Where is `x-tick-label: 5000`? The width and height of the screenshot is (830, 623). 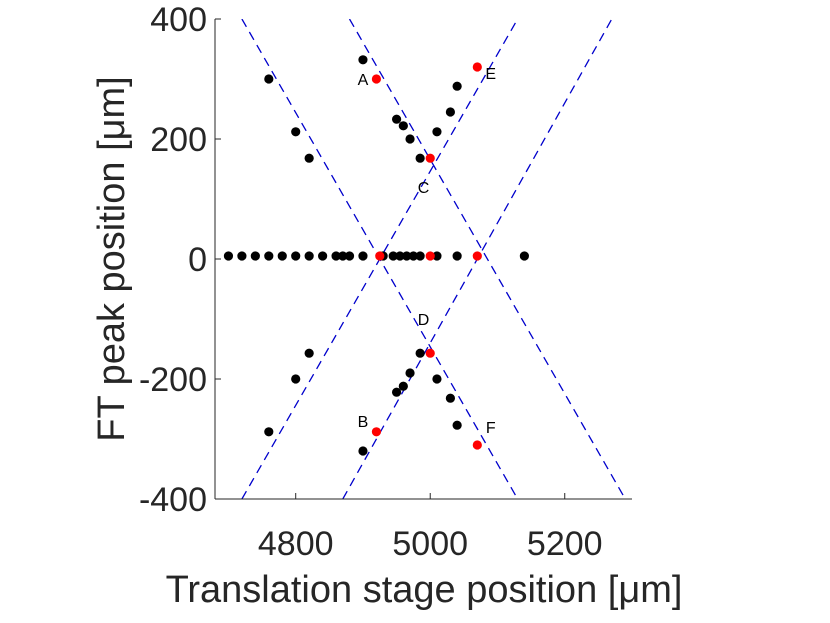 x-tick-label: 5000 is located at coordinates (430, 544).